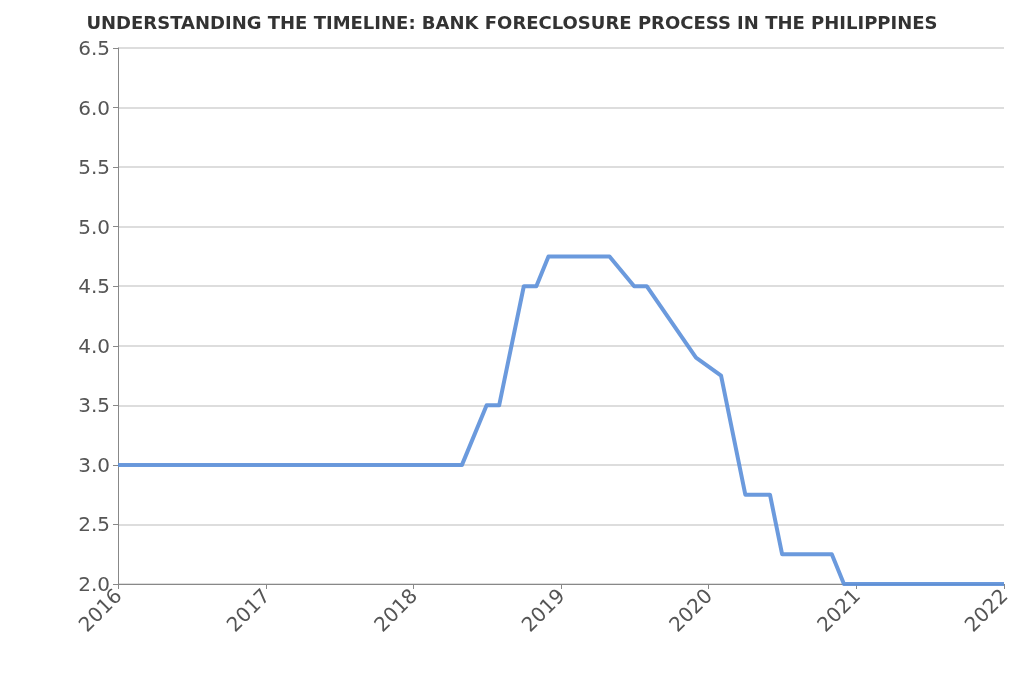 This screenshot has height=680, width=1024. I want to click on y-tick-label: 2.5, so click(94, 524).